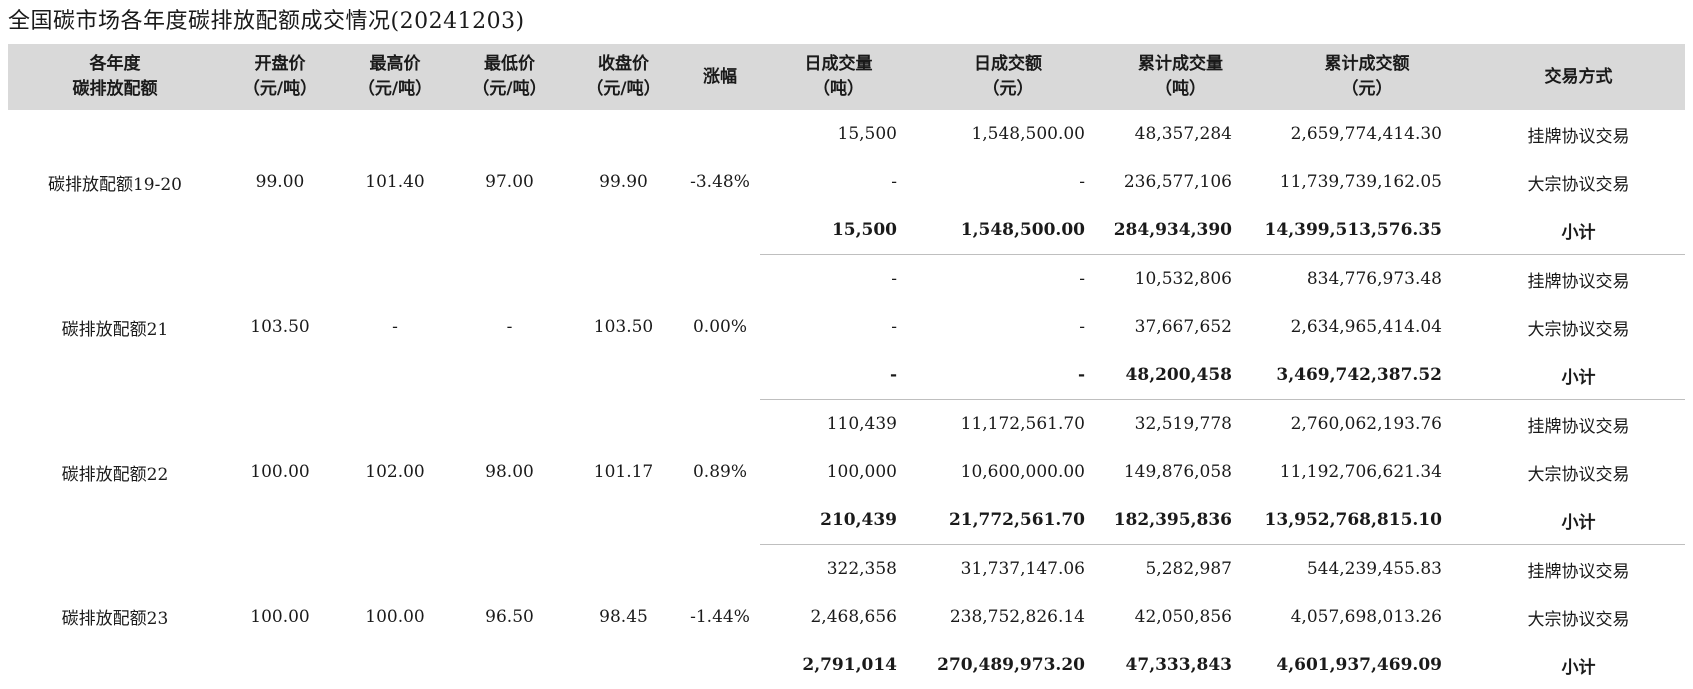  Describe the element at coordinates (266, 22) in the screenshot. I see `page-title: 全国碳市场各年度碳排放配额成交情况(20241203)` at that location.